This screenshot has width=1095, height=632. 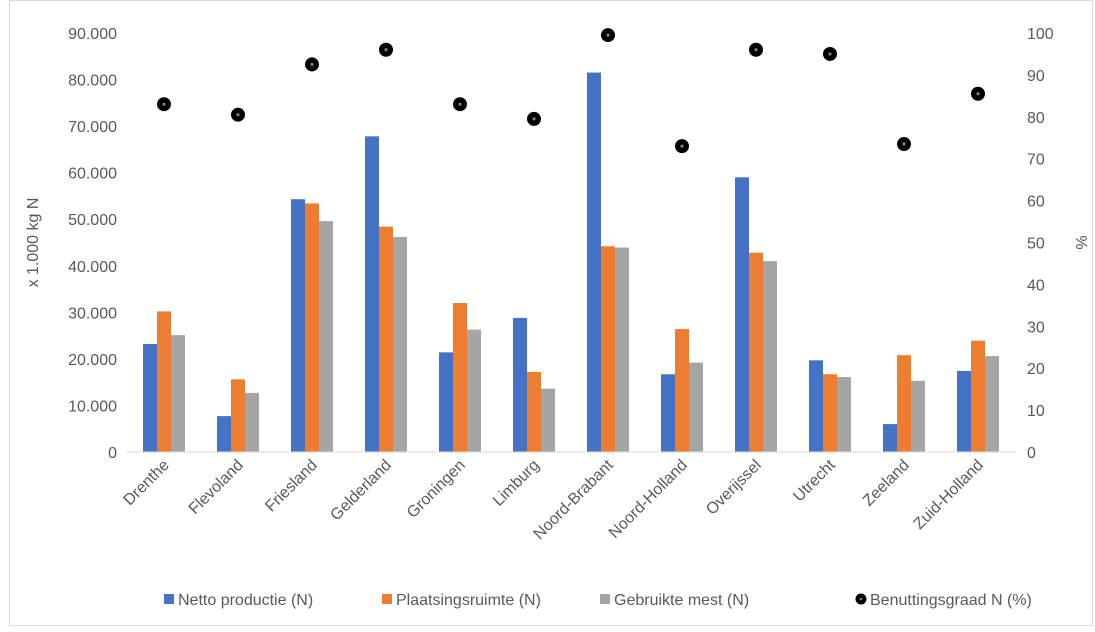 What do you see at coordinates (886, 483) in the screenshot?
I see `category-label: Zeeland` at bounding box center [886, 483].